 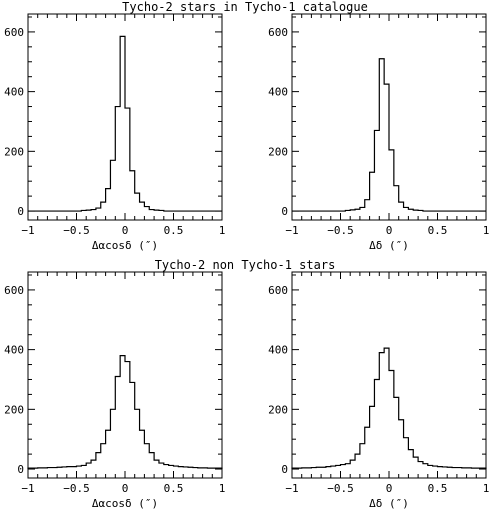 I want to click on bottom-left-xtick-label: 1, so click(x=222, y=488).